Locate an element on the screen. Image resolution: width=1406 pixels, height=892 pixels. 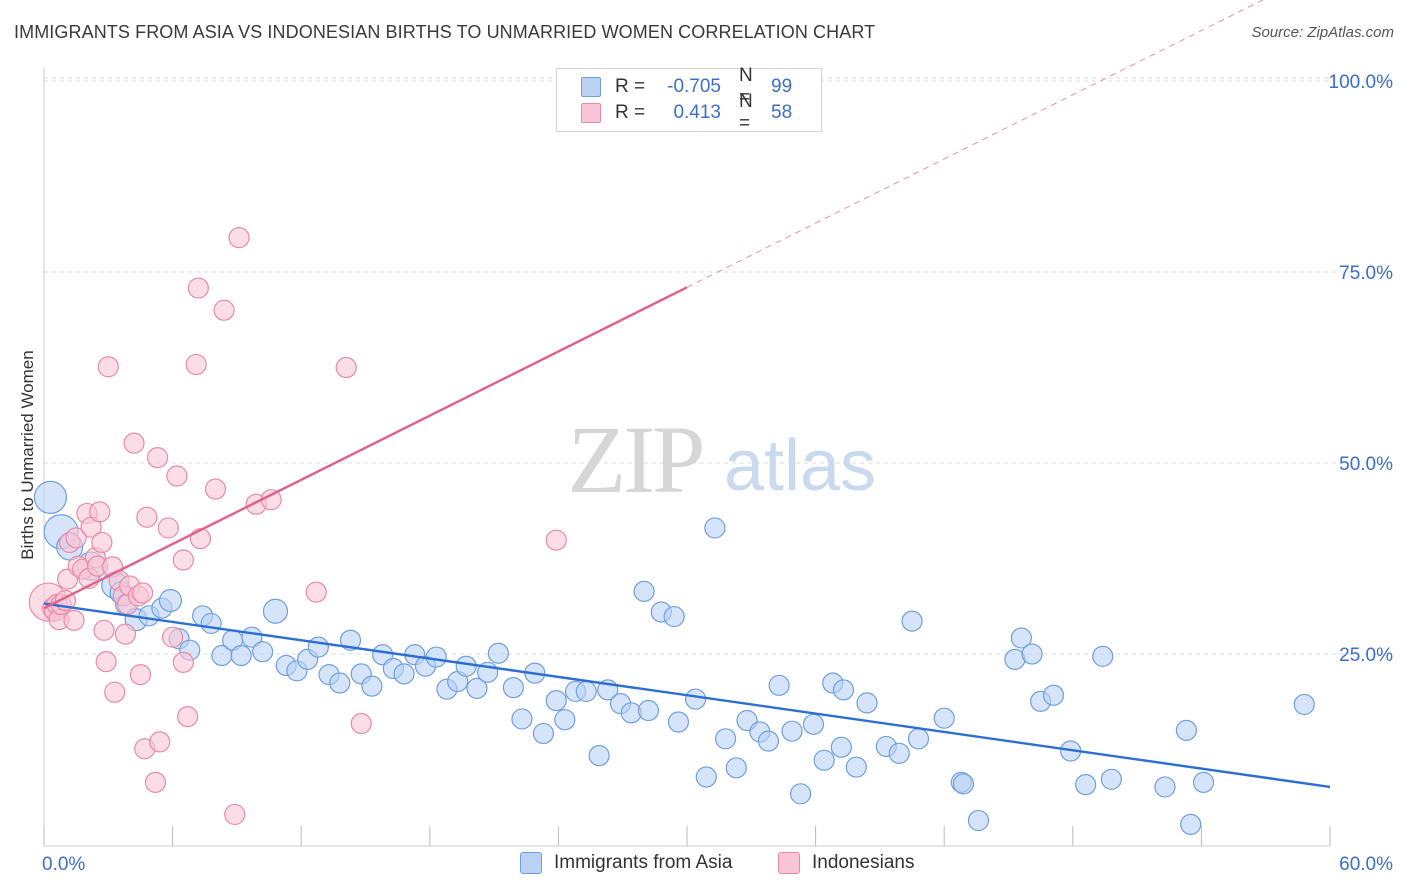
correlation-legend: R = -0.705 N = 99 R = 0.413 N = 58 is located at coordinates (689, 99).